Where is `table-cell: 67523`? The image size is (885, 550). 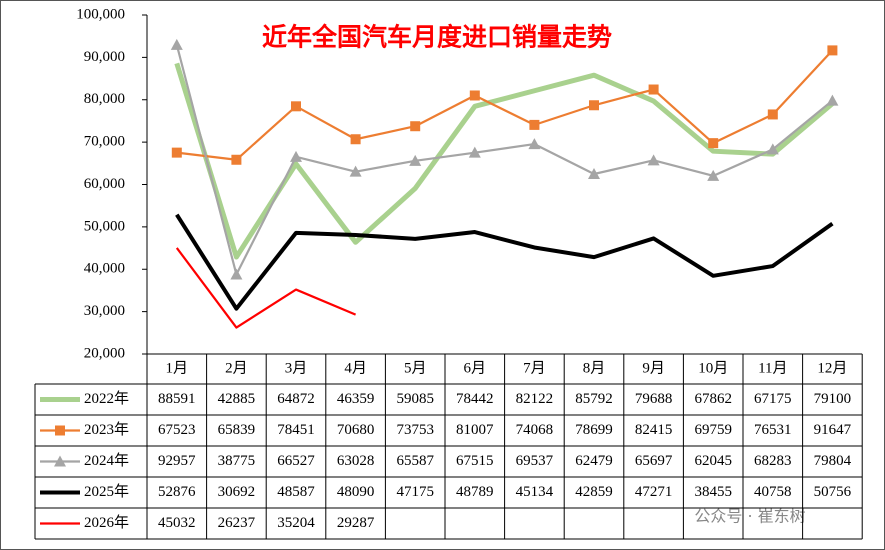
table-cell: 67523 is located at coordinates (177, 430).